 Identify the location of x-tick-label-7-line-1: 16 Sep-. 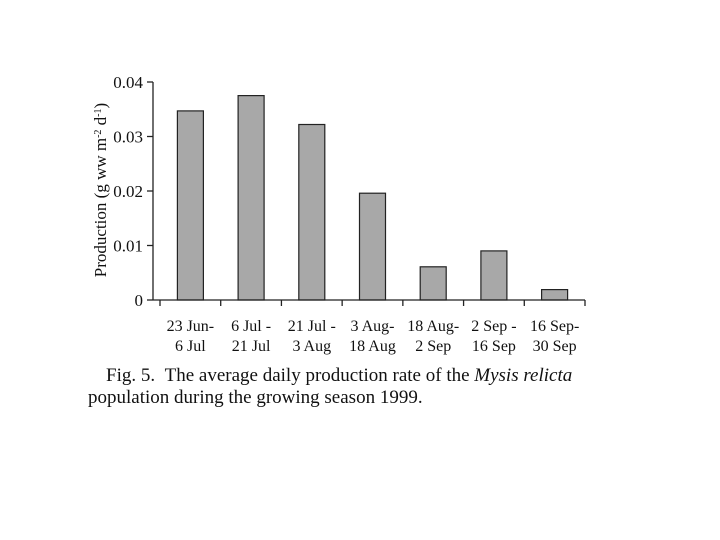
(554, 326).